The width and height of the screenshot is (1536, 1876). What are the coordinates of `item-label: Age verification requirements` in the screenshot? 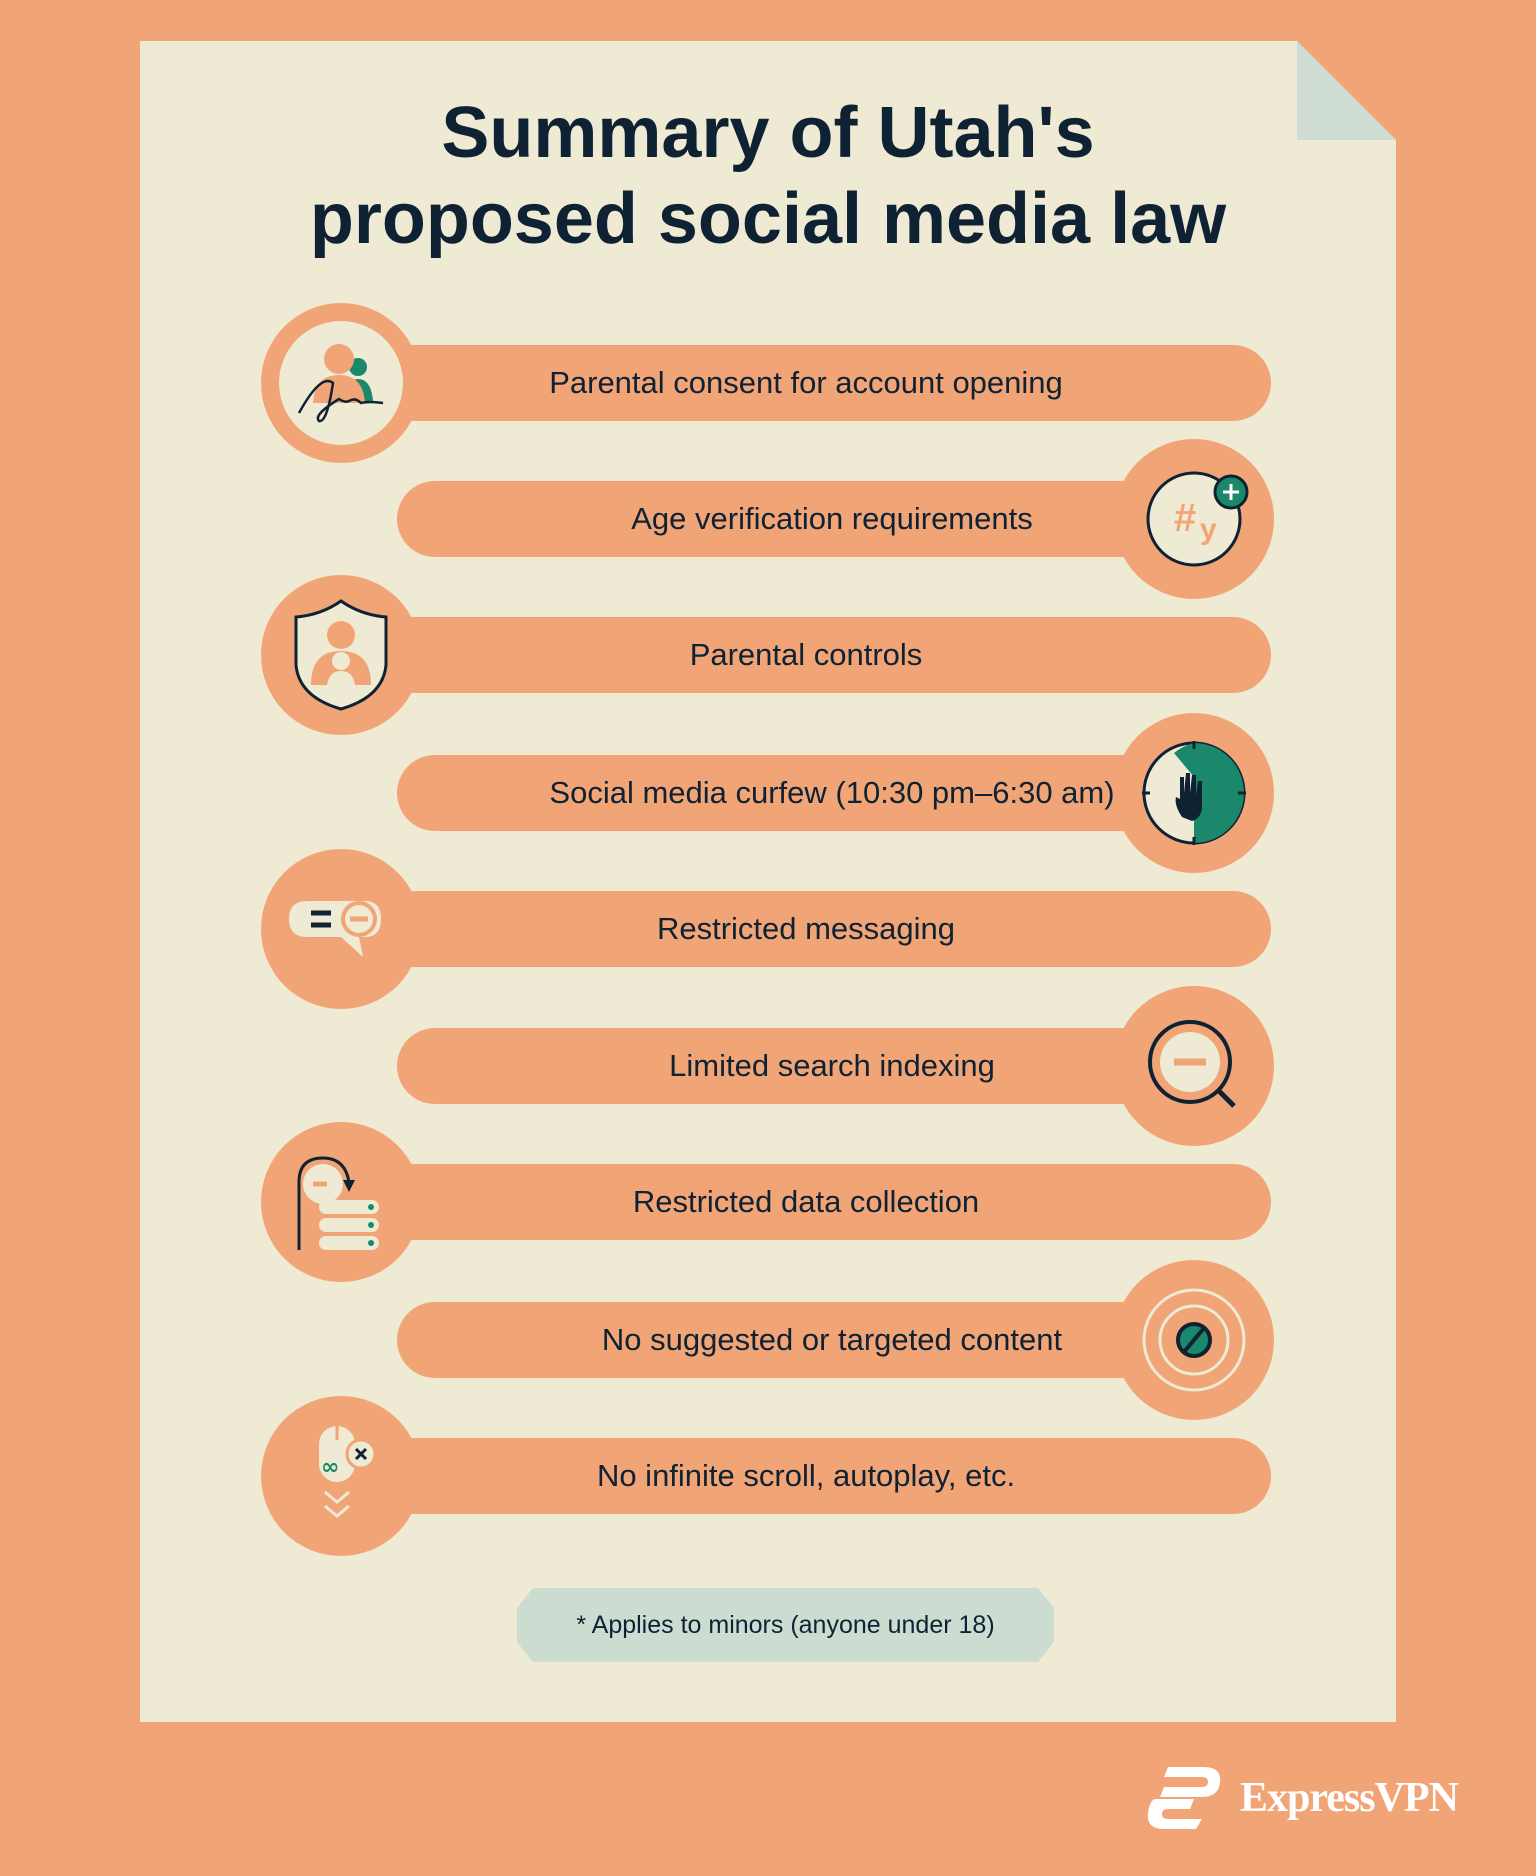 It's located at (832, 518).